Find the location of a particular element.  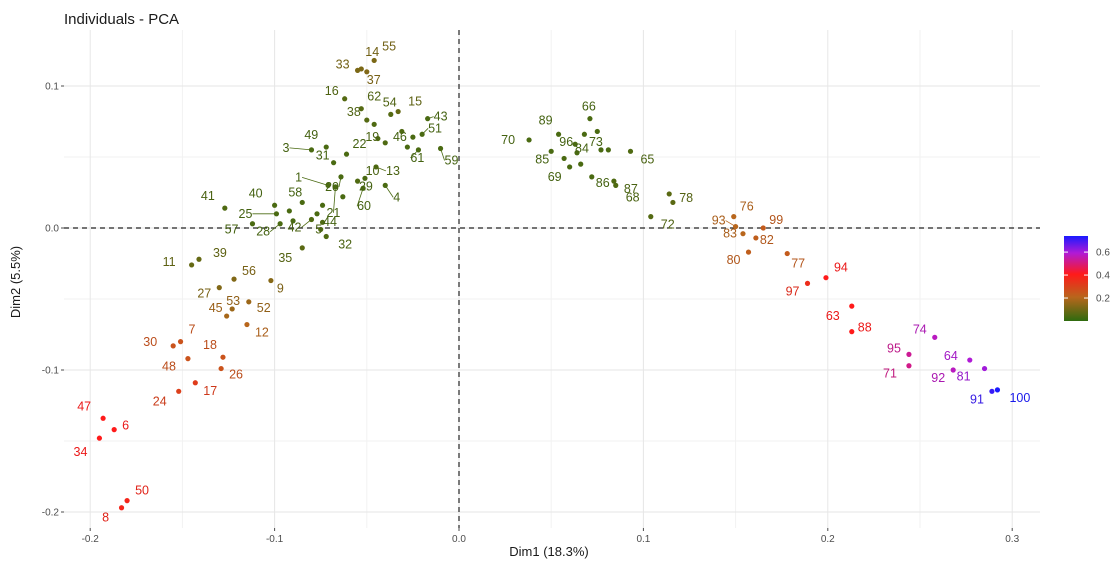

point-label-12: 12 is located at coordinates (262, 333).